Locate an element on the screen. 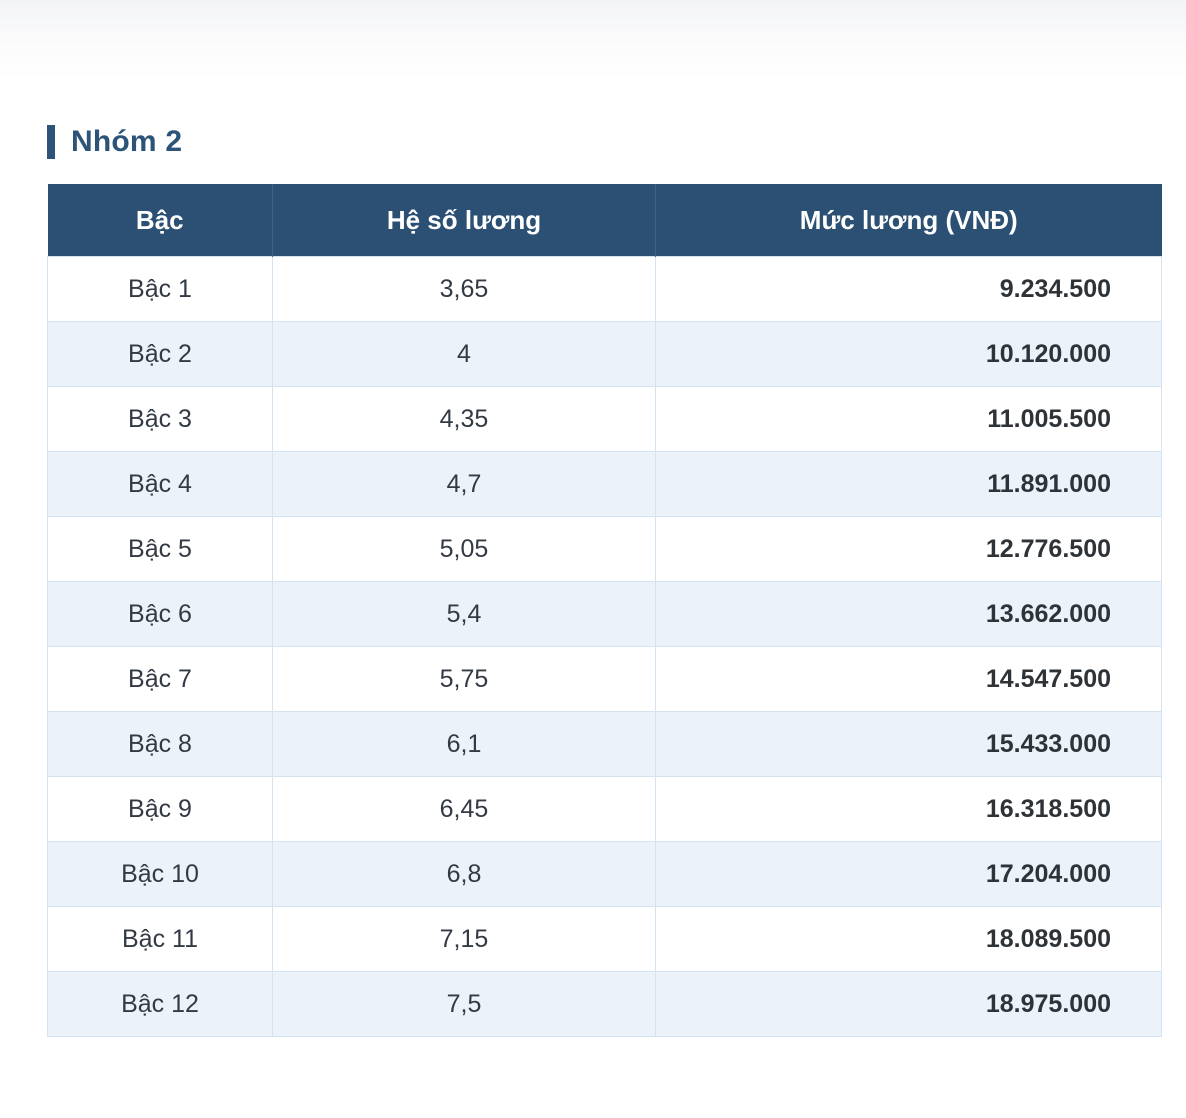 The image size is (1186, 1118). table-row: Bậc 4 4,7 11.891.000 is located at coordinates (604, 484).